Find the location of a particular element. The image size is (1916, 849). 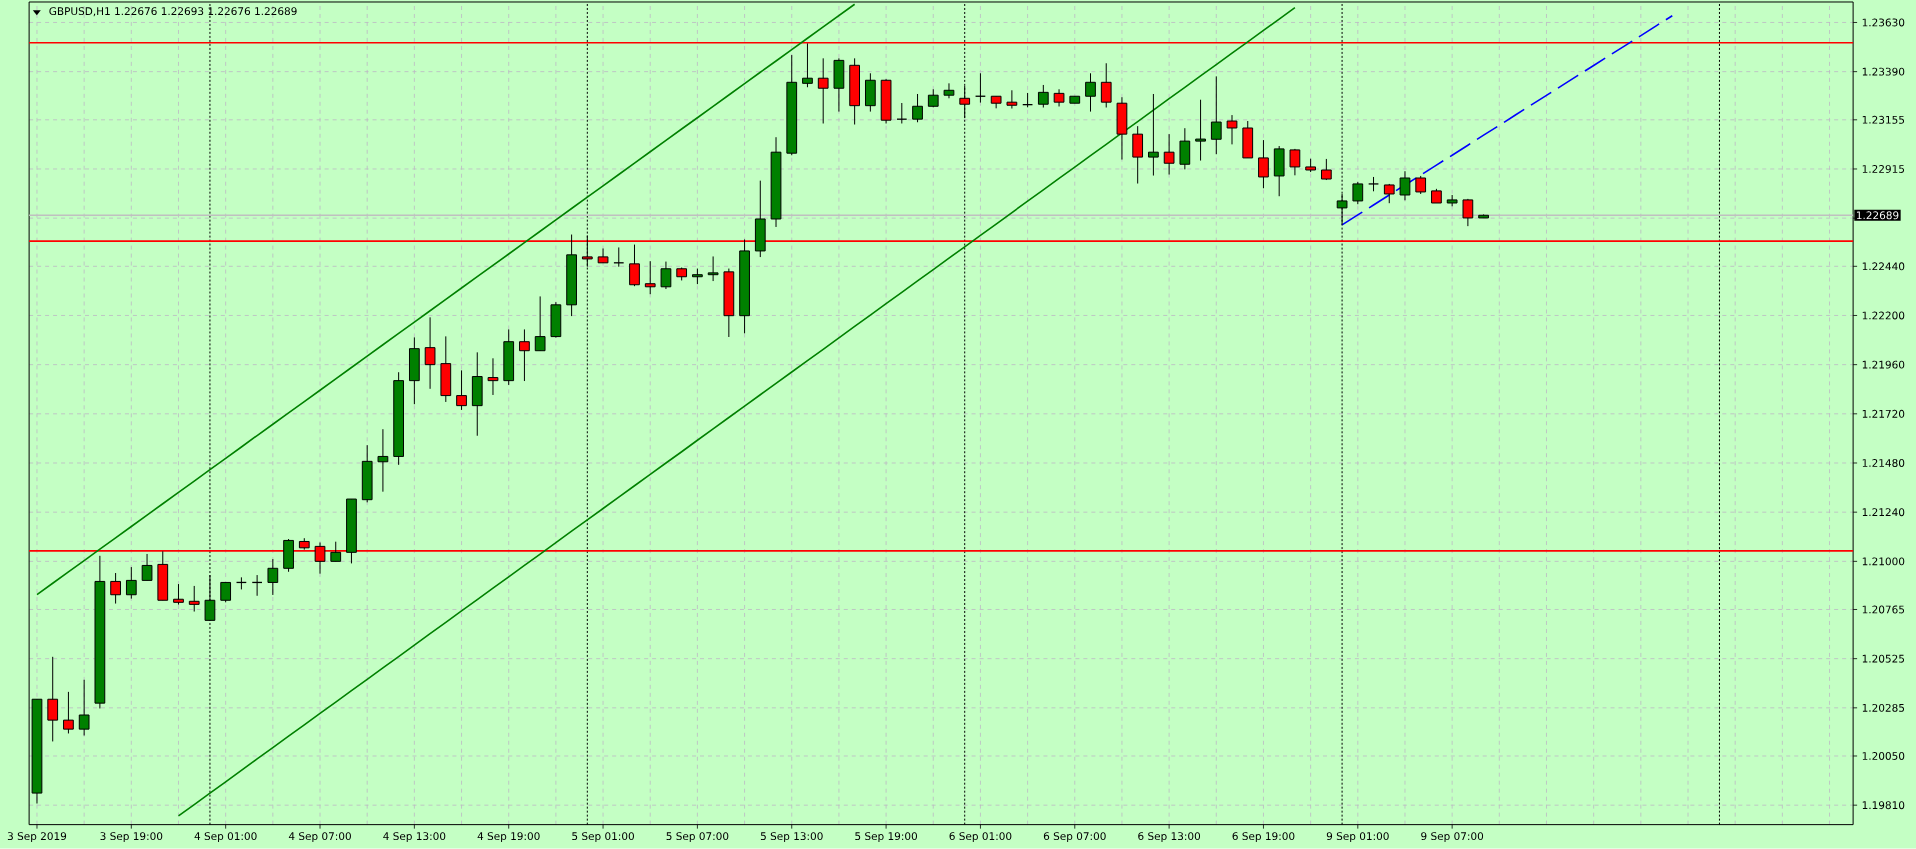

y-tick-label: 1.22440 is located at coordinates (1883, 266).